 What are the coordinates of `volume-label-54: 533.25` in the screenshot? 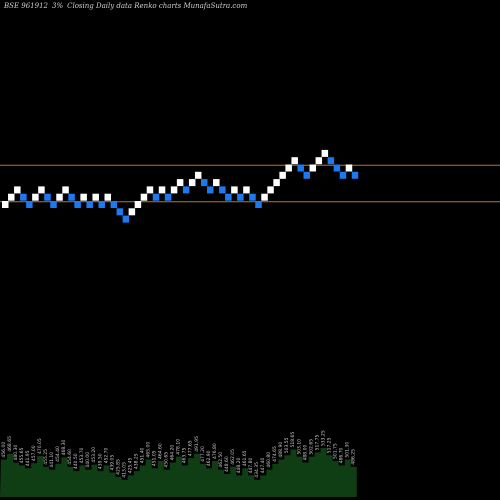 It's located at (323, 438).